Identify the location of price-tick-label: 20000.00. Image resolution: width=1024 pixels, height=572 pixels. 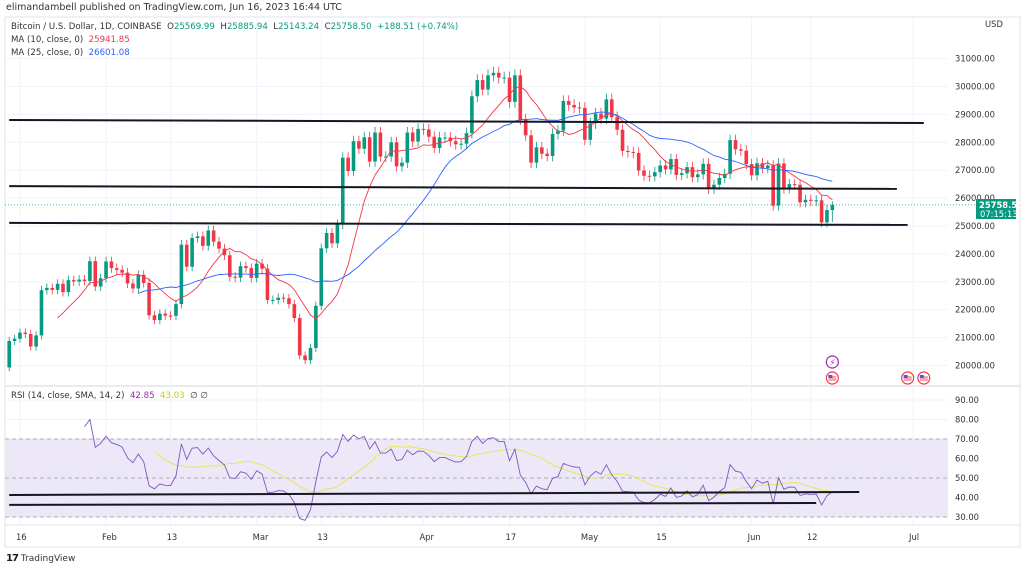
(975, 366).